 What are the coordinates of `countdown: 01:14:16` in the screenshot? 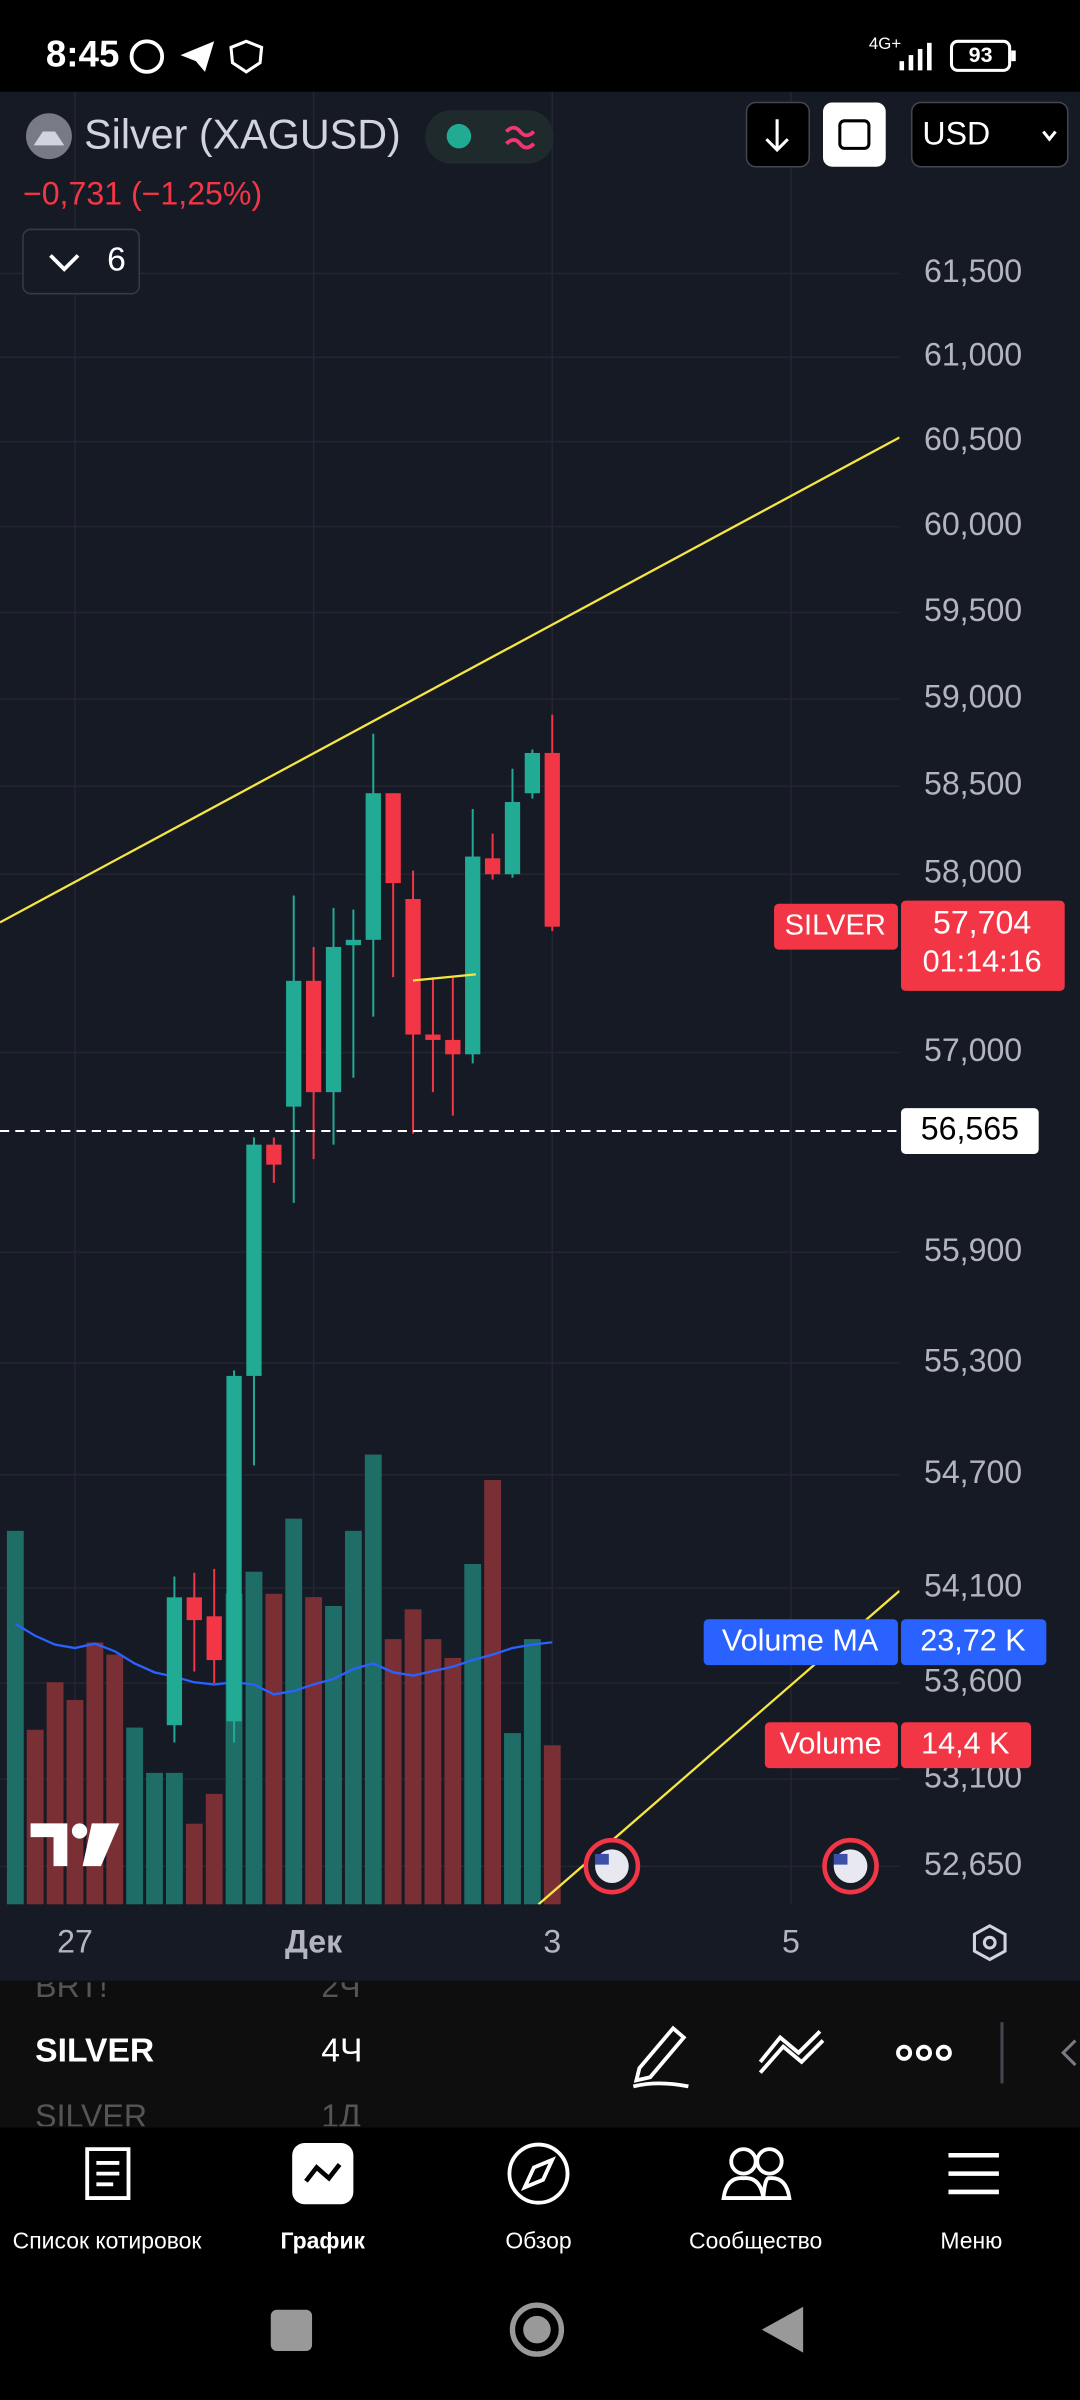 It's located at (982, 961).